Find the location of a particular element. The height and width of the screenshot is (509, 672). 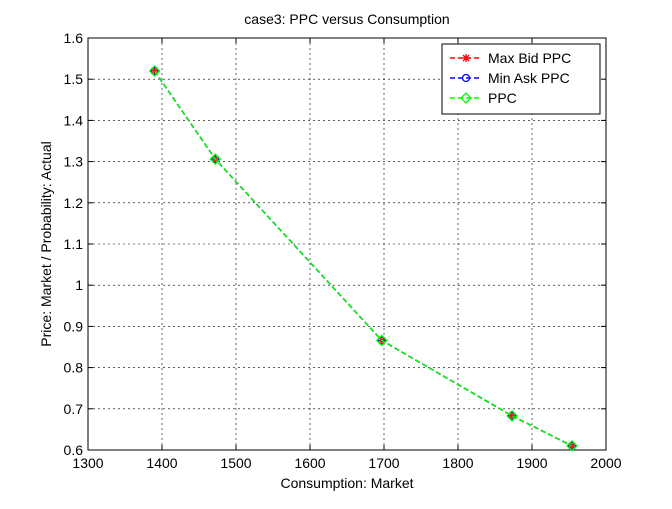

y-tick-label: 1.4 is located at coordinates (74, 120).